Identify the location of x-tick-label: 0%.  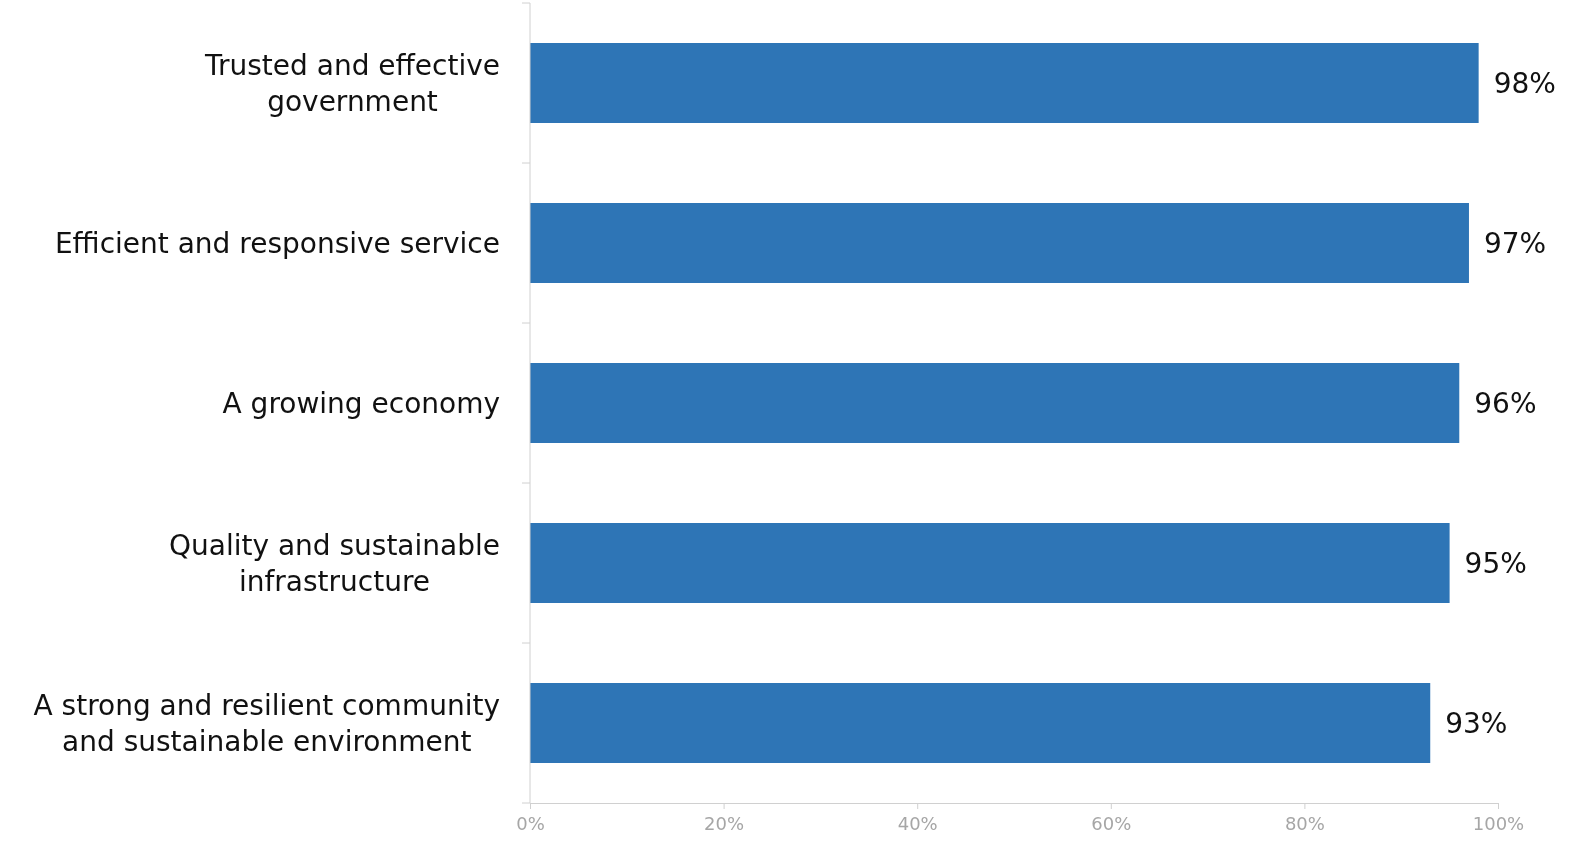
(530, 823).